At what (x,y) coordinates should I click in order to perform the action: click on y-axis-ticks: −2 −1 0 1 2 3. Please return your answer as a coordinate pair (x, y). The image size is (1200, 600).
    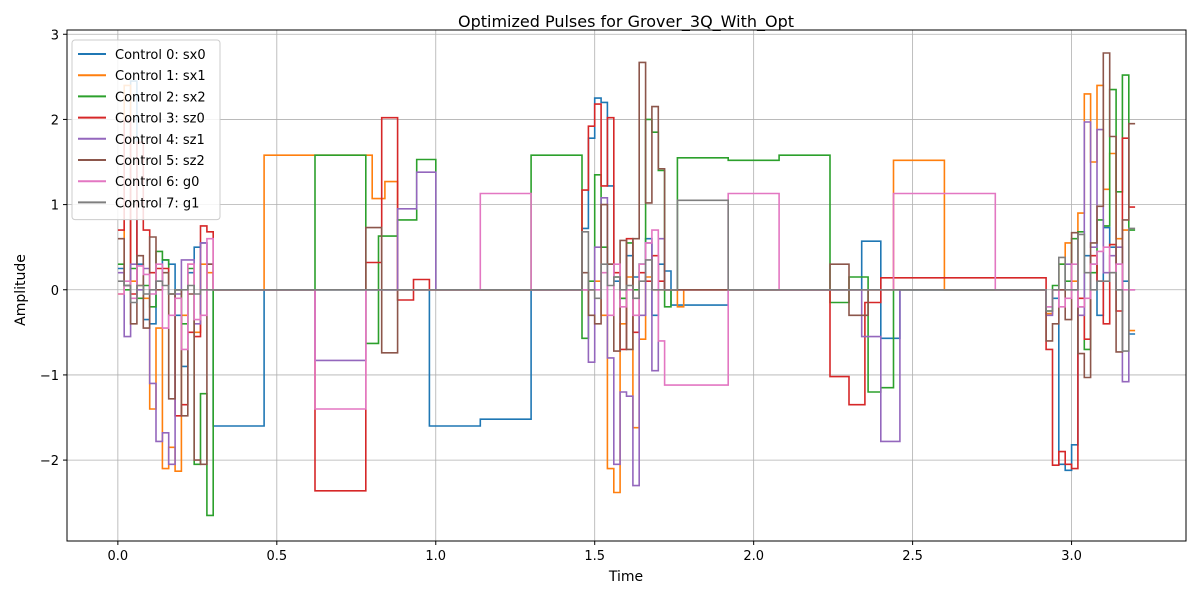
    Looking at the image, I should click on (53, 248).